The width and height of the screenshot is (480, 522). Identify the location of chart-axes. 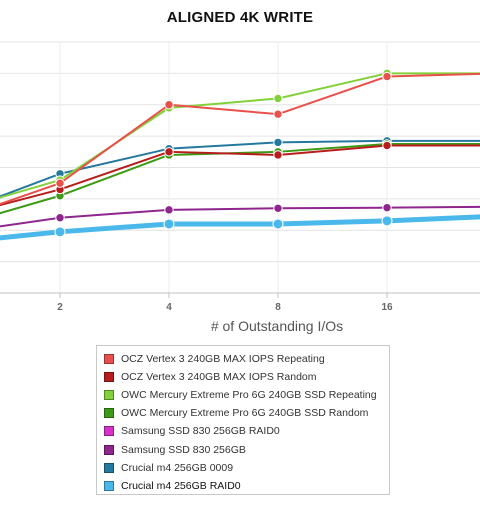
(240, 295).